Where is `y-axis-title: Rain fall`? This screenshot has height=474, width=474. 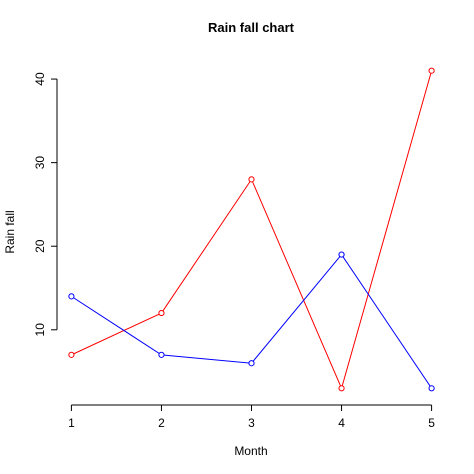
y-axis-title: Rain fall is located at coordinates (10, 231).